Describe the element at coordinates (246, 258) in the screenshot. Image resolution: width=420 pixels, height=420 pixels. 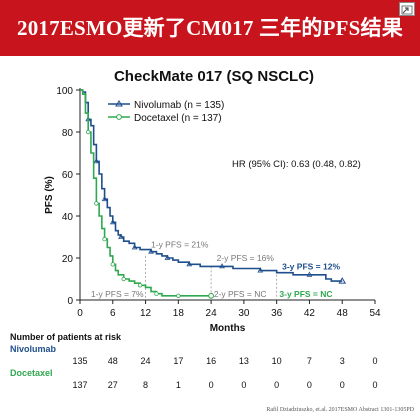
I see `annotation-label-1: 2-y PFS = 16%` at that location.